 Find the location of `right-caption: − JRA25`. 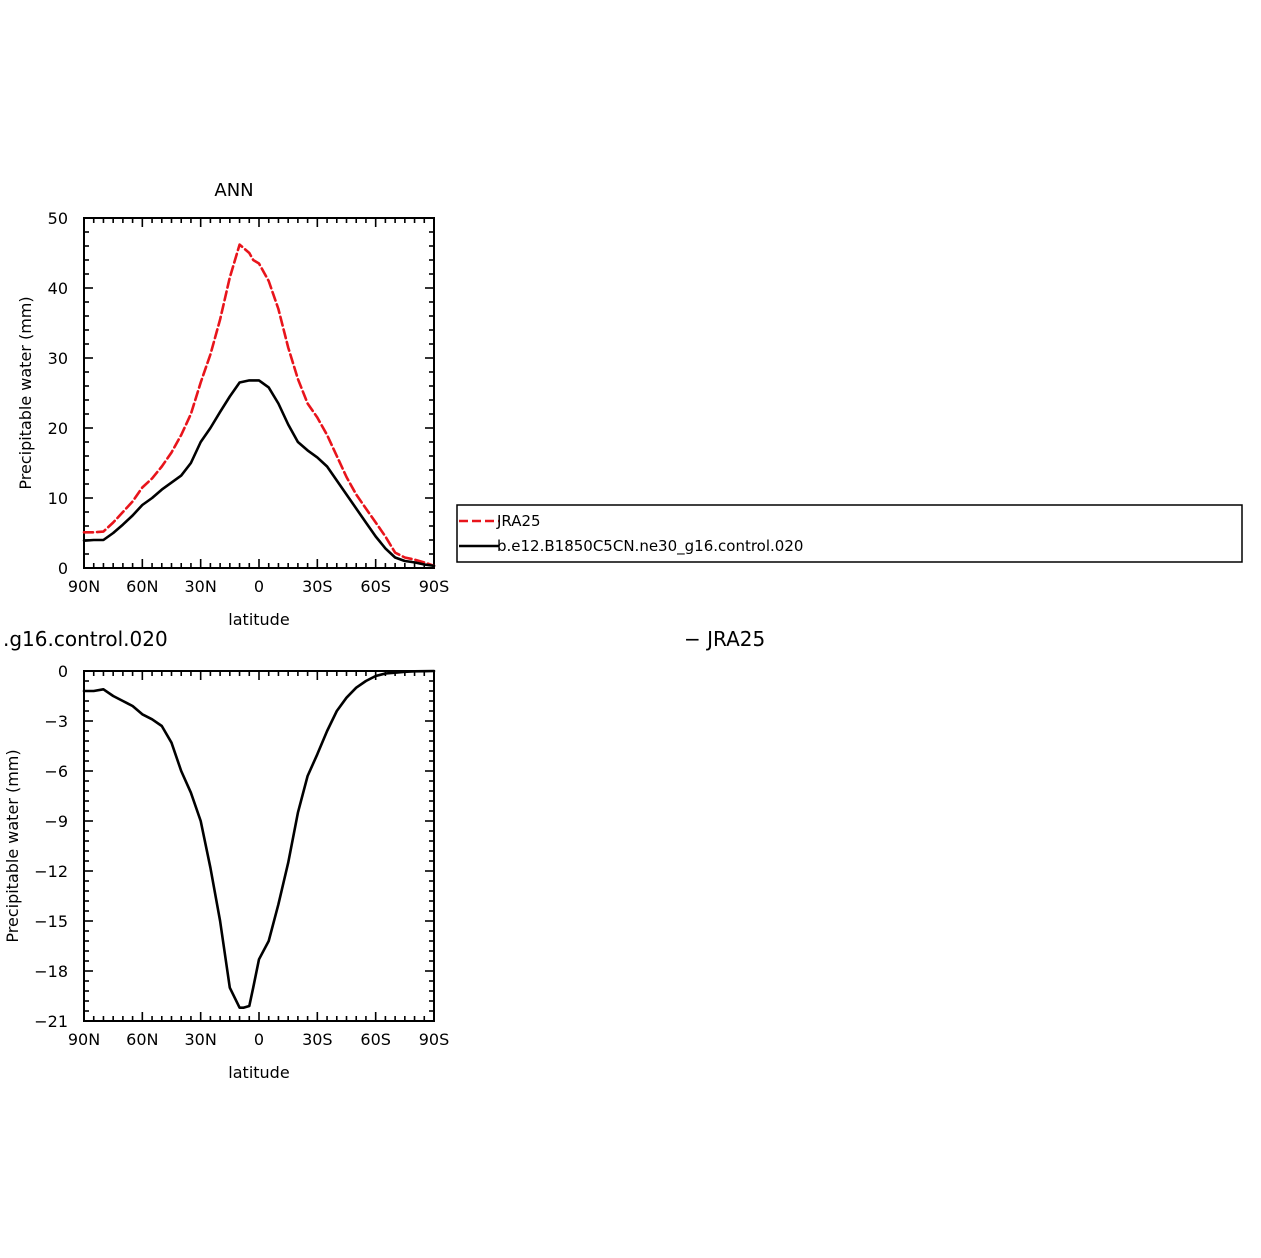

right-caption: − JRA25 is located at coordinates (724, 639).